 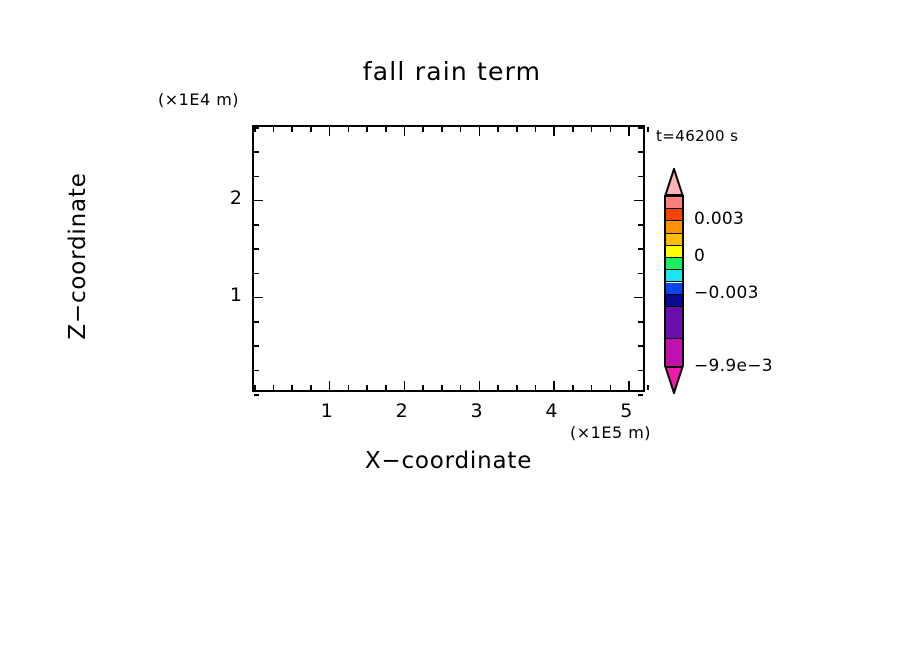 I want to click on colorbar-tick-label: −9.9e−3, so click(x=733, y=366).